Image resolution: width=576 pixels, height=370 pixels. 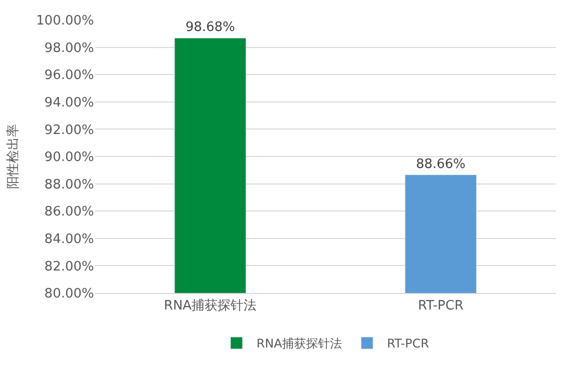 What do you see at coordinates (210, 28) in the screenshot?
I see `data-label: 98.68%` at bounding box center [210, 28].